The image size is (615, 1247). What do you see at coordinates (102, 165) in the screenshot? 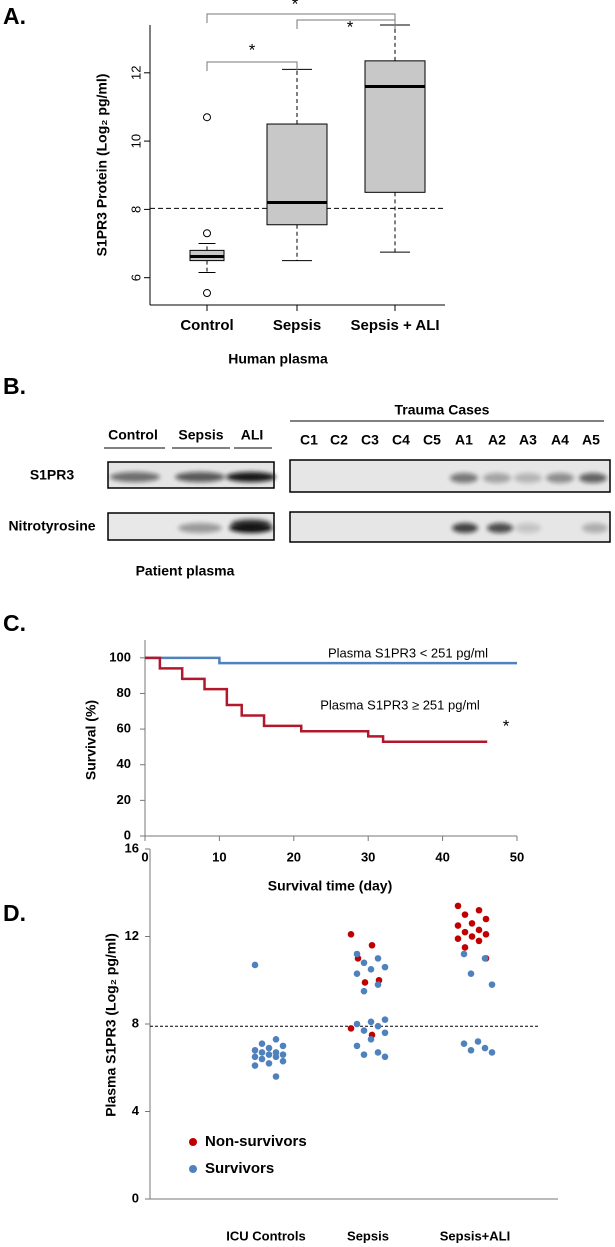
I see `y-axis-label: S1PR3 Protein (Log₂ pg/ml)` at bounding box center [102, 165].